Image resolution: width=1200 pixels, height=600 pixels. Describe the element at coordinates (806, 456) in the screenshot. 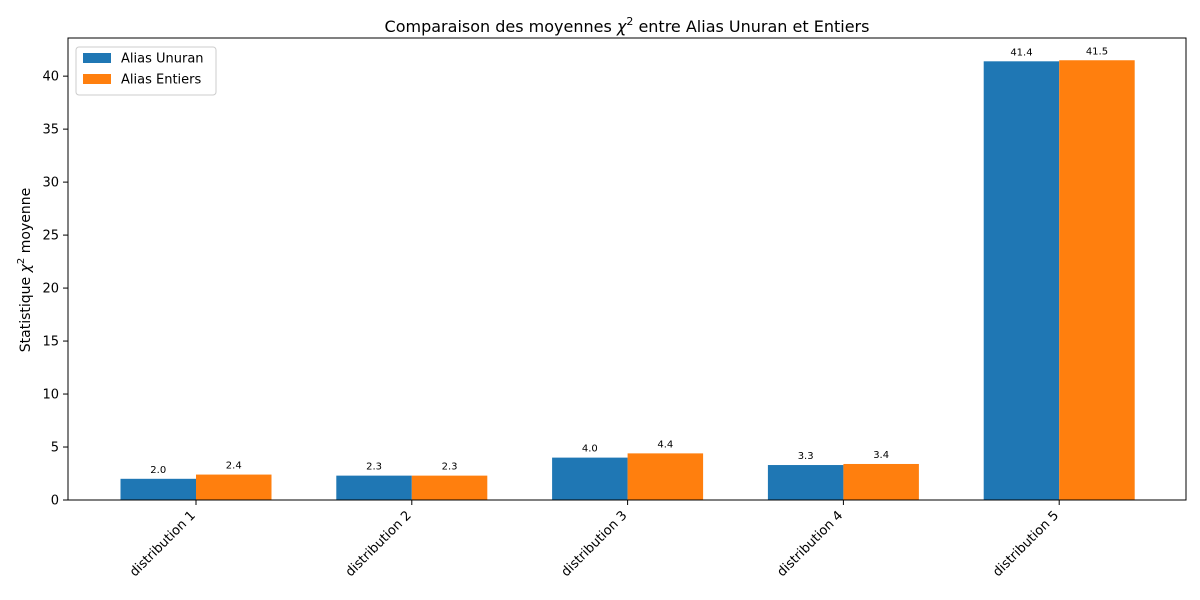

I see `data-label: 3.3` at that location.